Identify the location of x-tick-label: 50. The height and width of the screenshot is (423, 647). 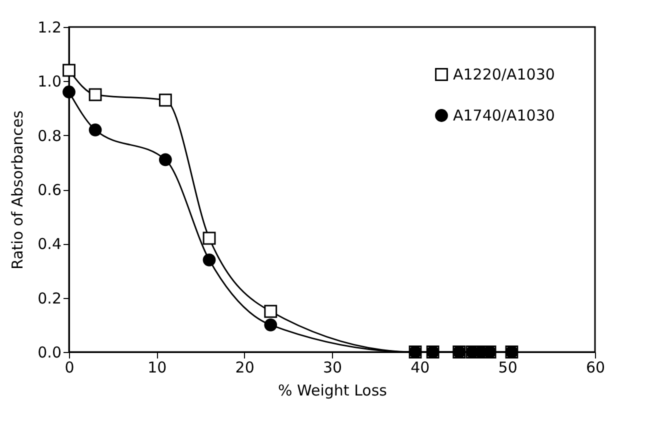
(508, 367).